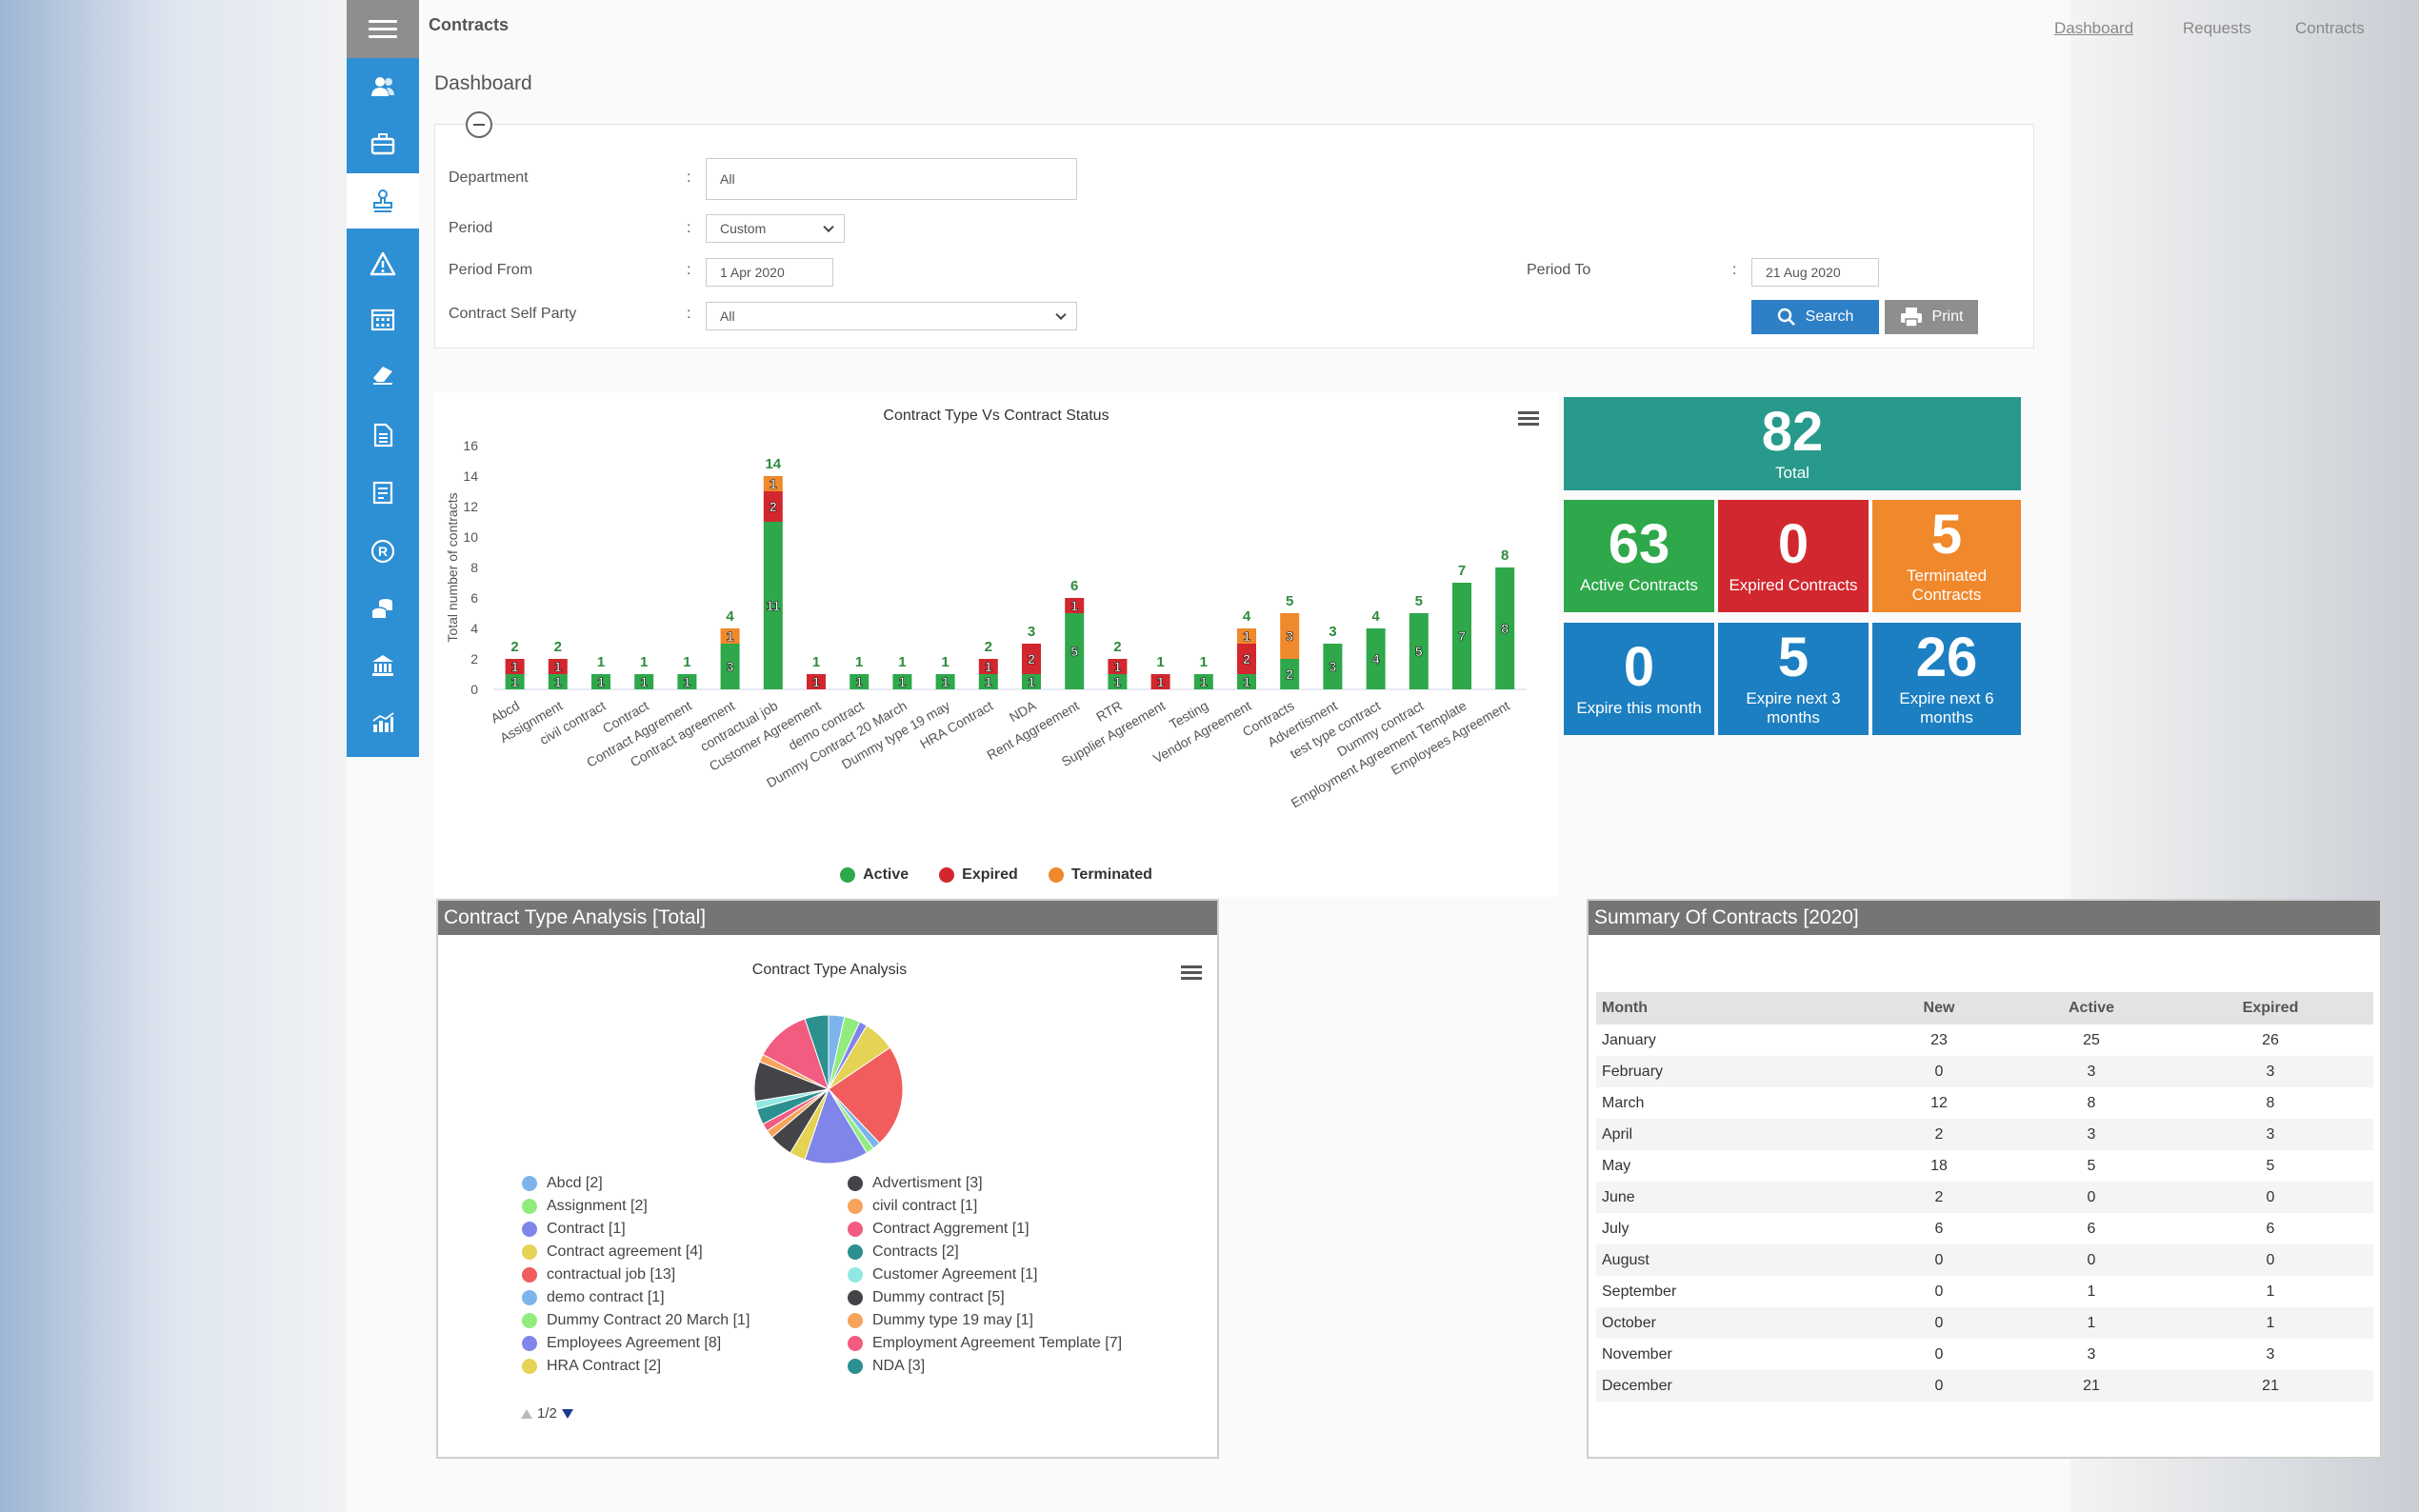 Image resolution: width=2419 pixels, height=1512 pixels. Describe the element at coordinates (625, 1251) in the screenshot. I see `legend-label: Contract agreement [4]` at that location.